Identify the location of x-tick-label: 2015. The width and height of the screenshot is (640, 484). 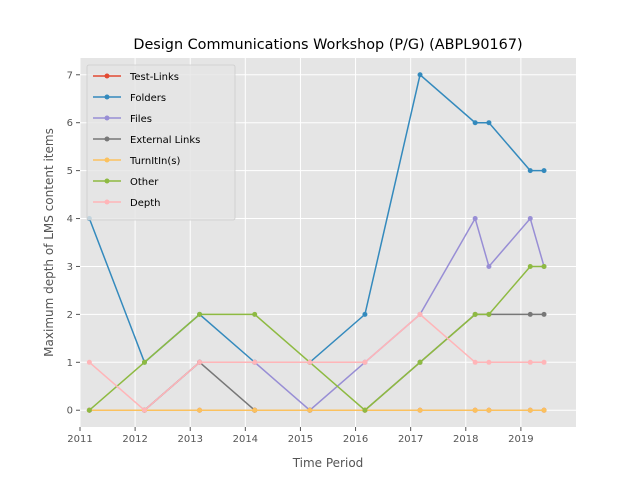
(300, 439).